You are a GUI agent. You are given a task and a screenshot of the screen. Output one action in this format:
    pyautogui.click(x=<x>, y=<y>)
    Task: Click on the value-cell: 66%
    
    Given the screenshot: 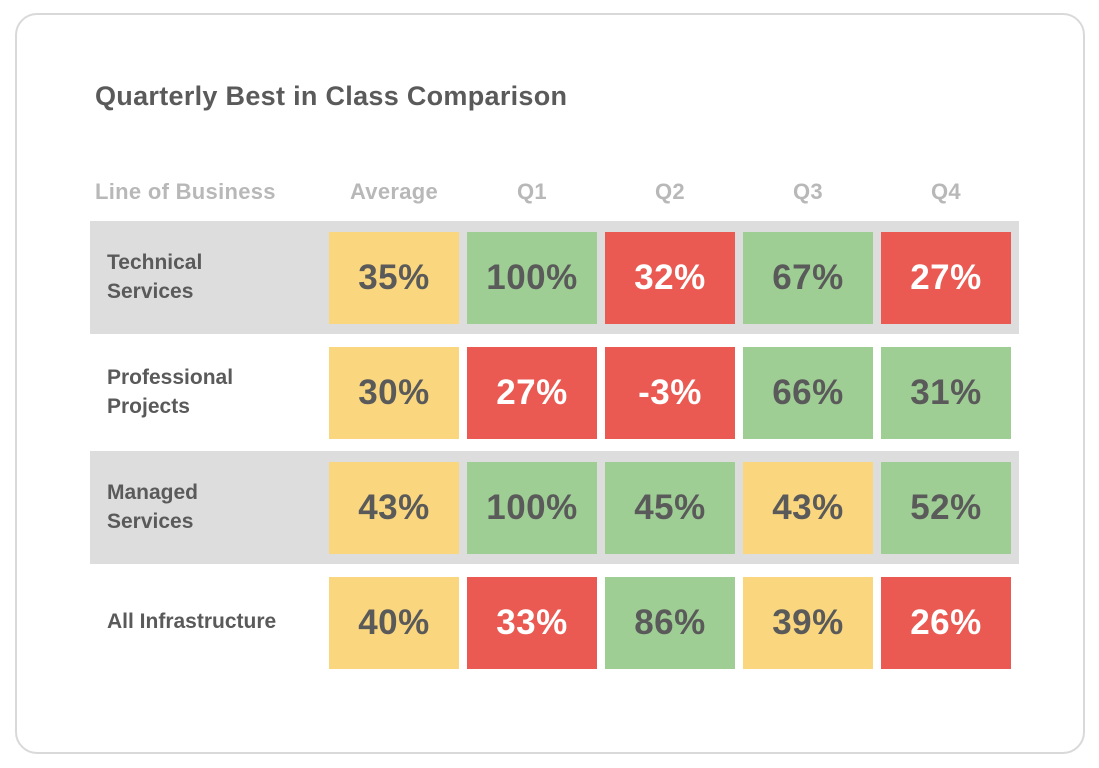 What is the action you would take?
    pyautogui.click(x=808, y=392)
    